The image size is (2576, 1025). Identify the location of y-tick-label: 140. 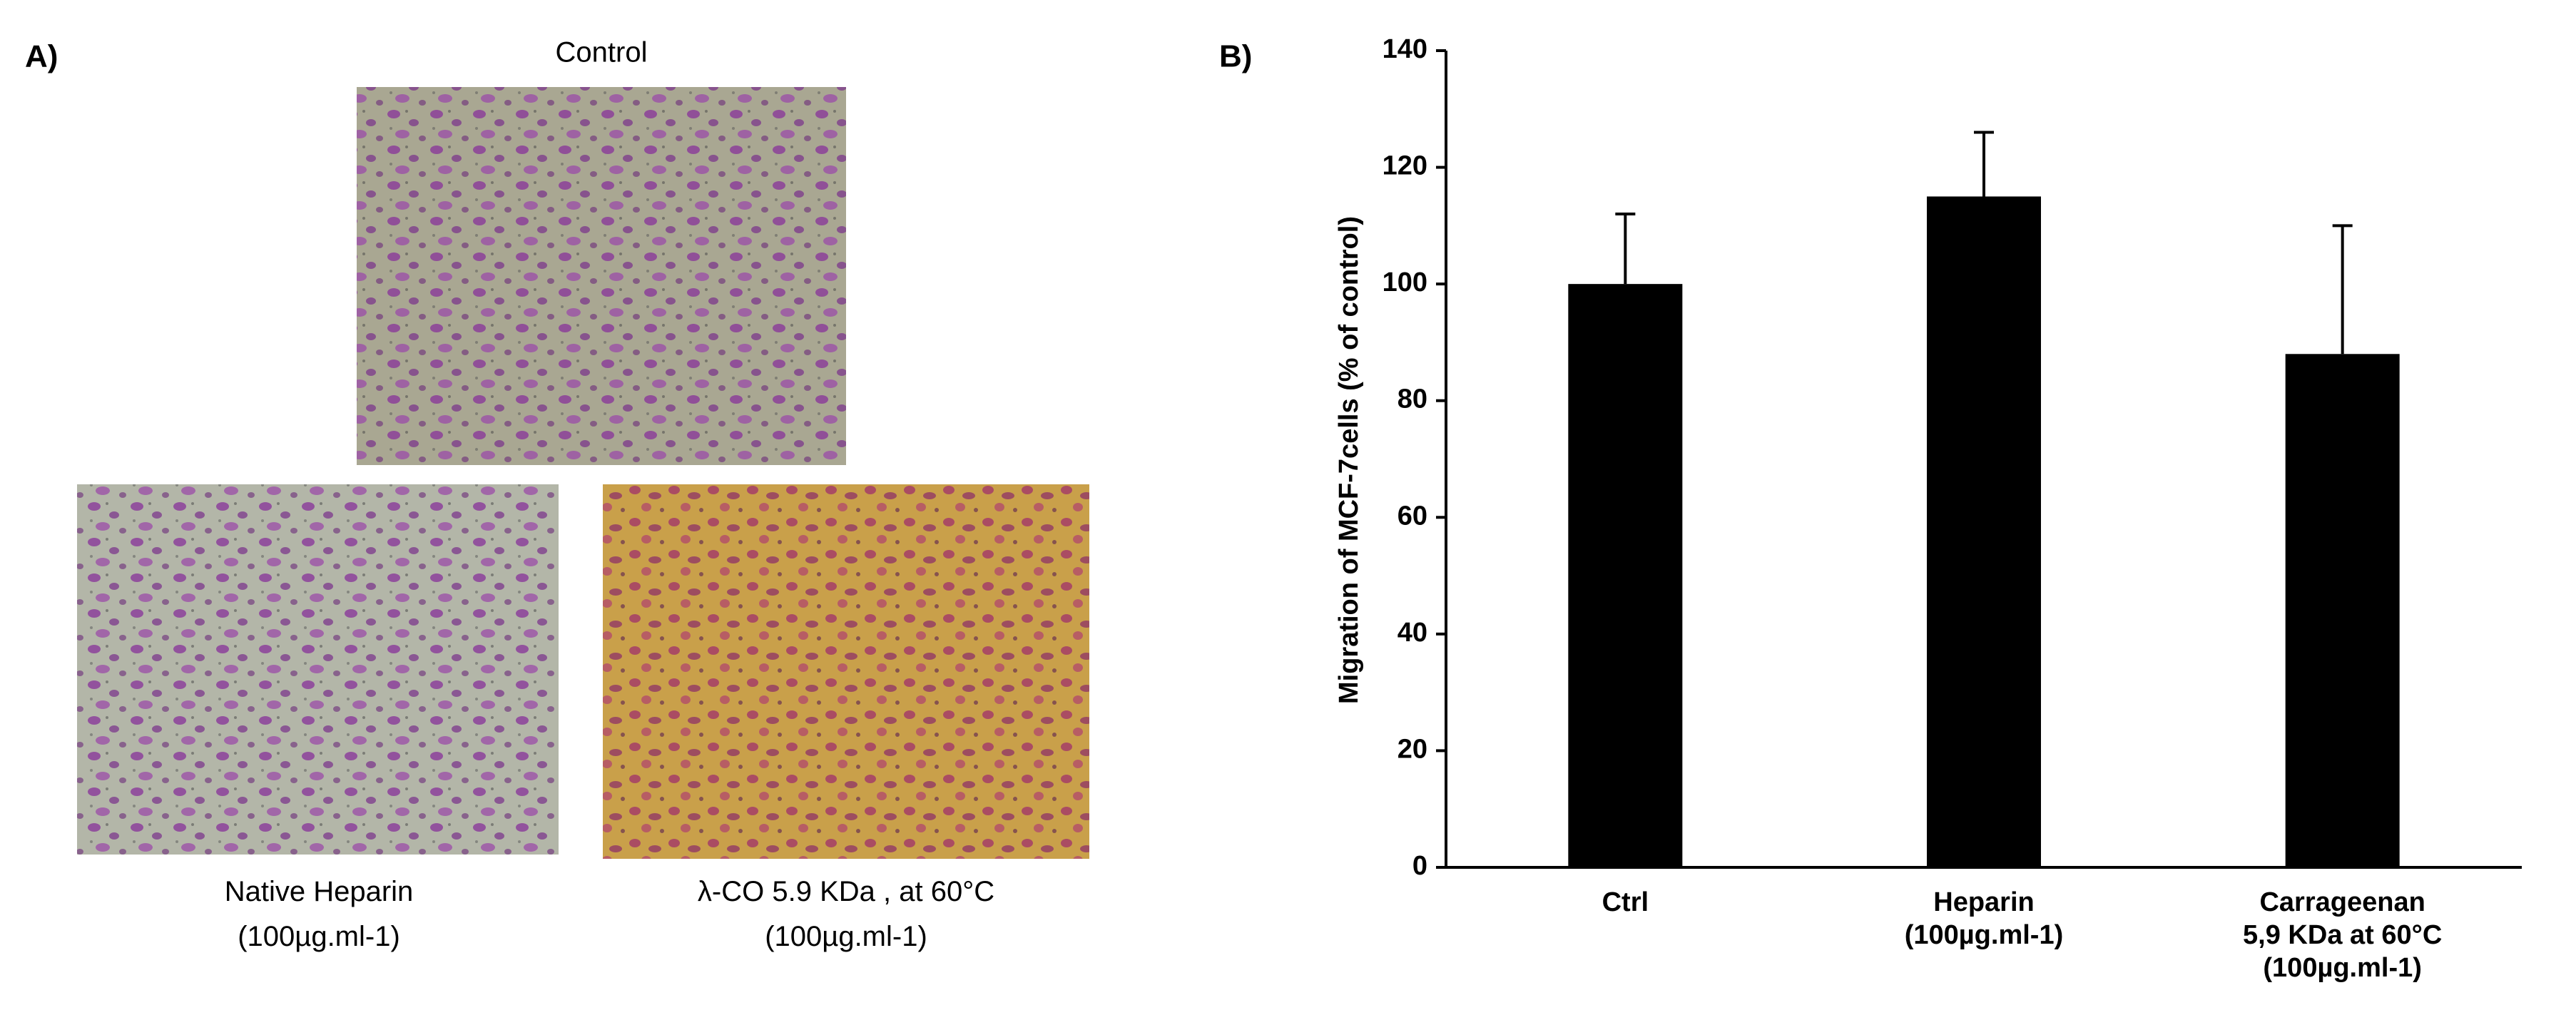
(1405, 49).